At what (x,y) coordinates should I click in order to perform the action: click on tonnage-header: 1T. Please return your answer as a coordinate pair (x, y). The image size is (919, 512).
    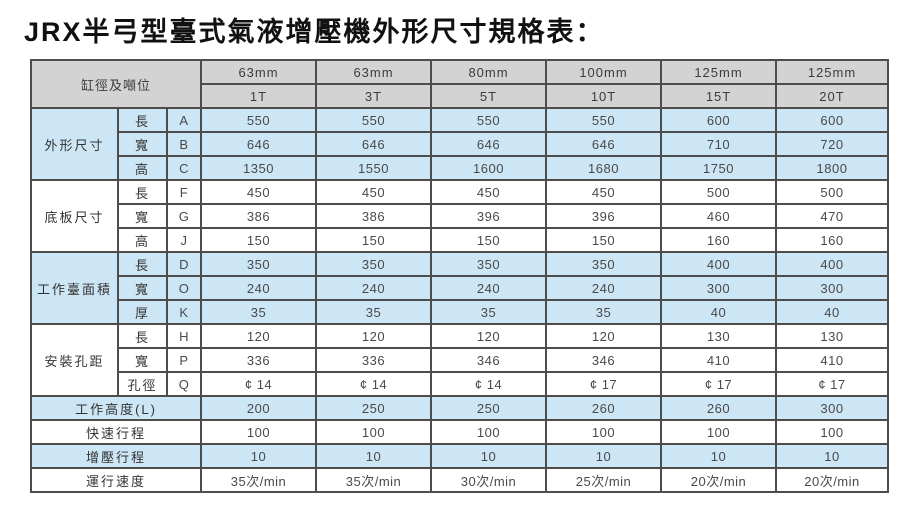
    Looking at the image, I should click on (259, 96).